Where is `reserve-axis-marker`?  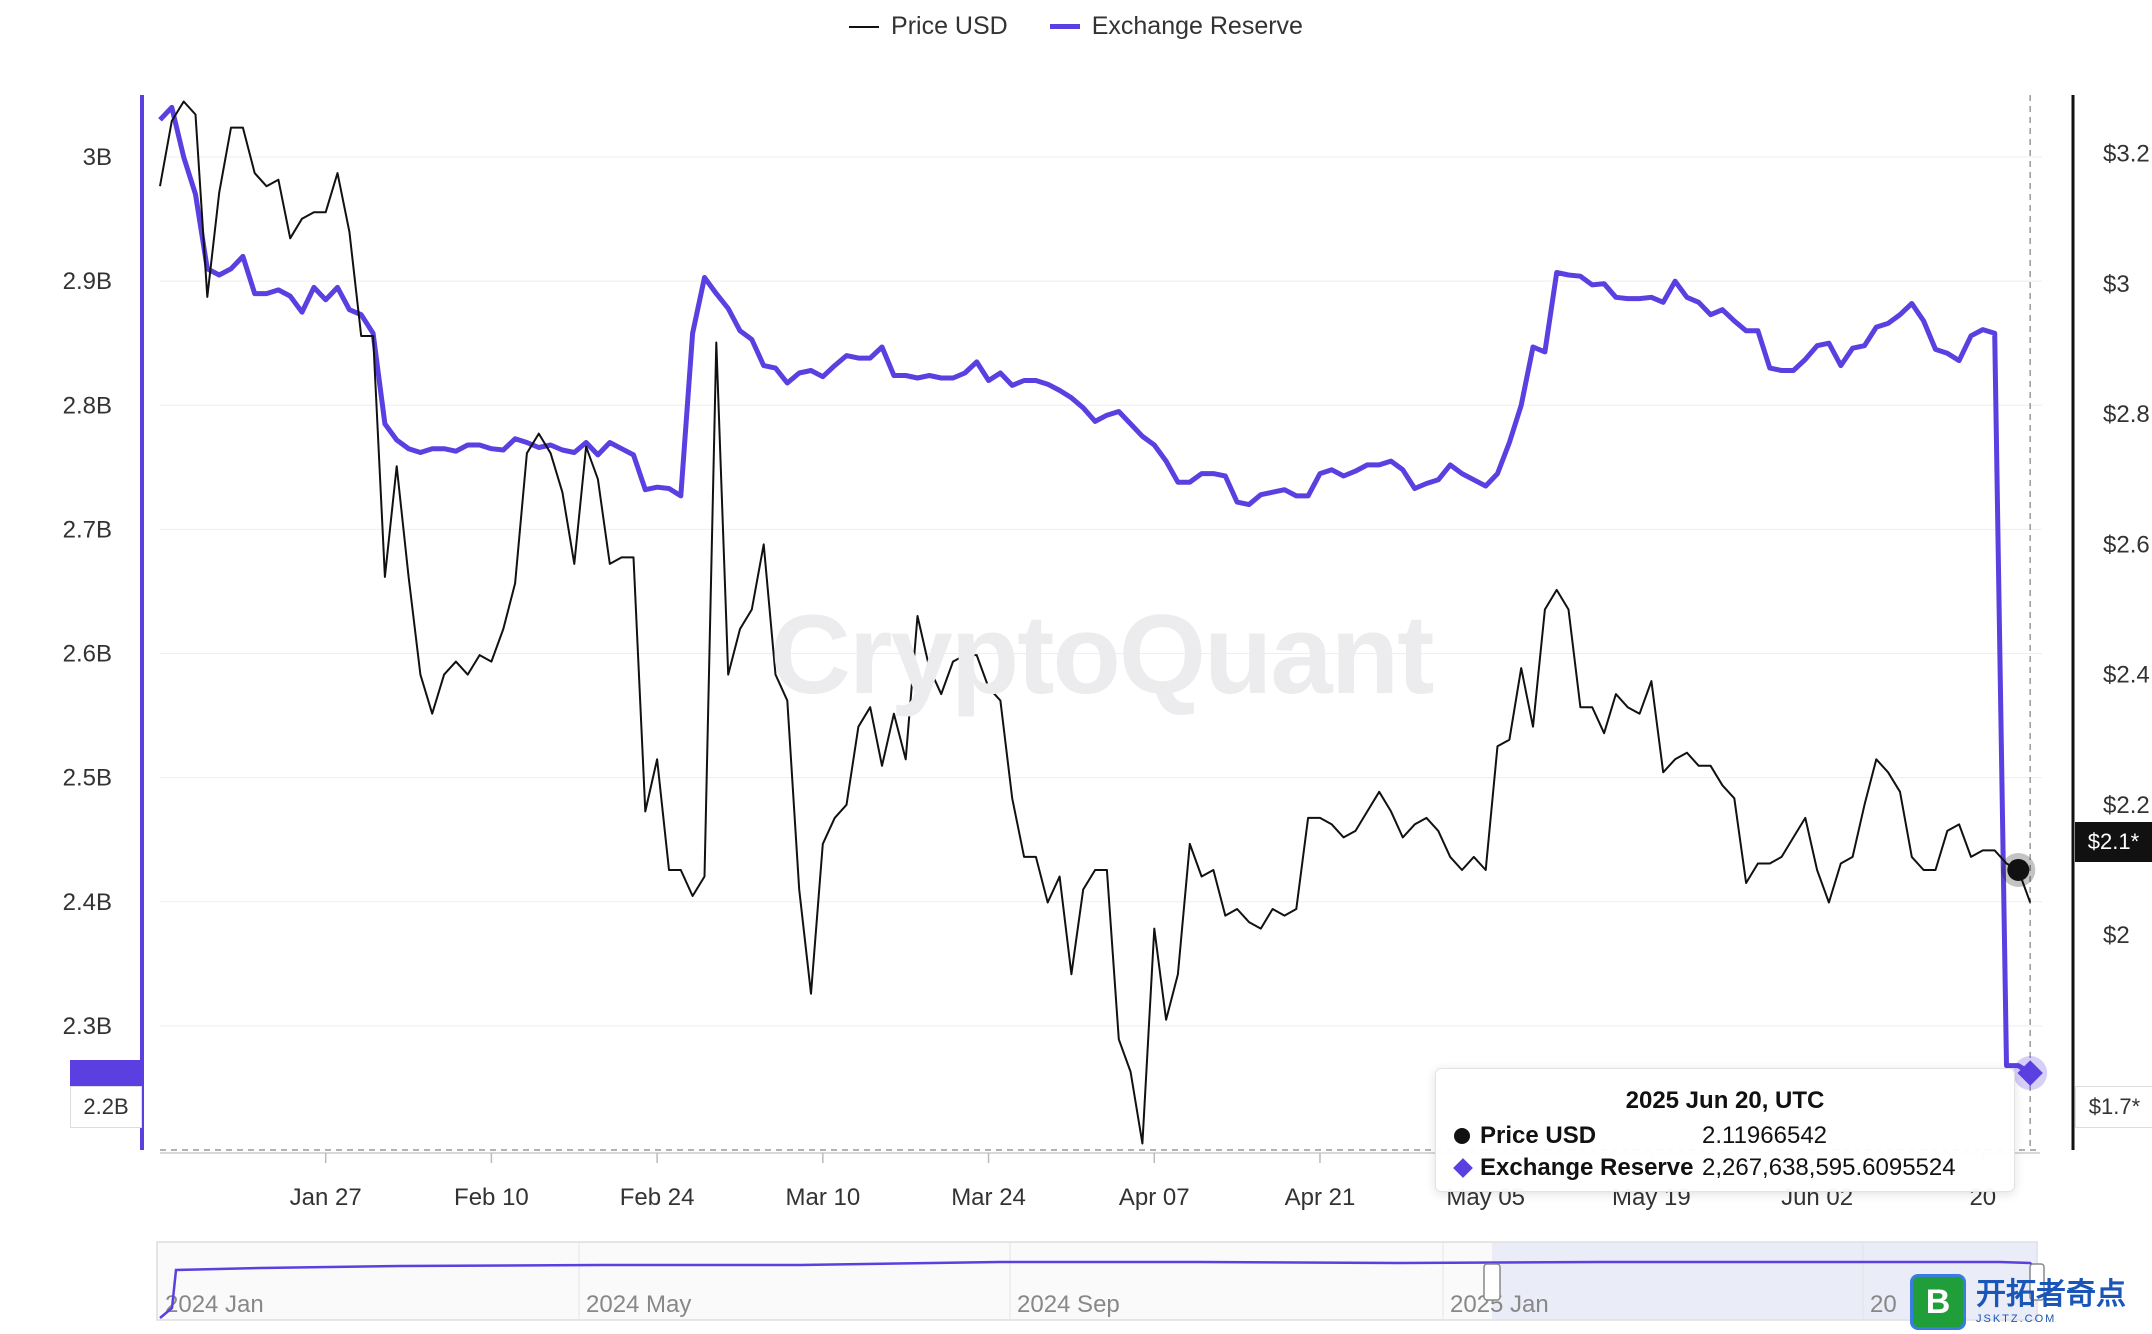 reserve-axis-marker is located at coordinates (106, 1073).